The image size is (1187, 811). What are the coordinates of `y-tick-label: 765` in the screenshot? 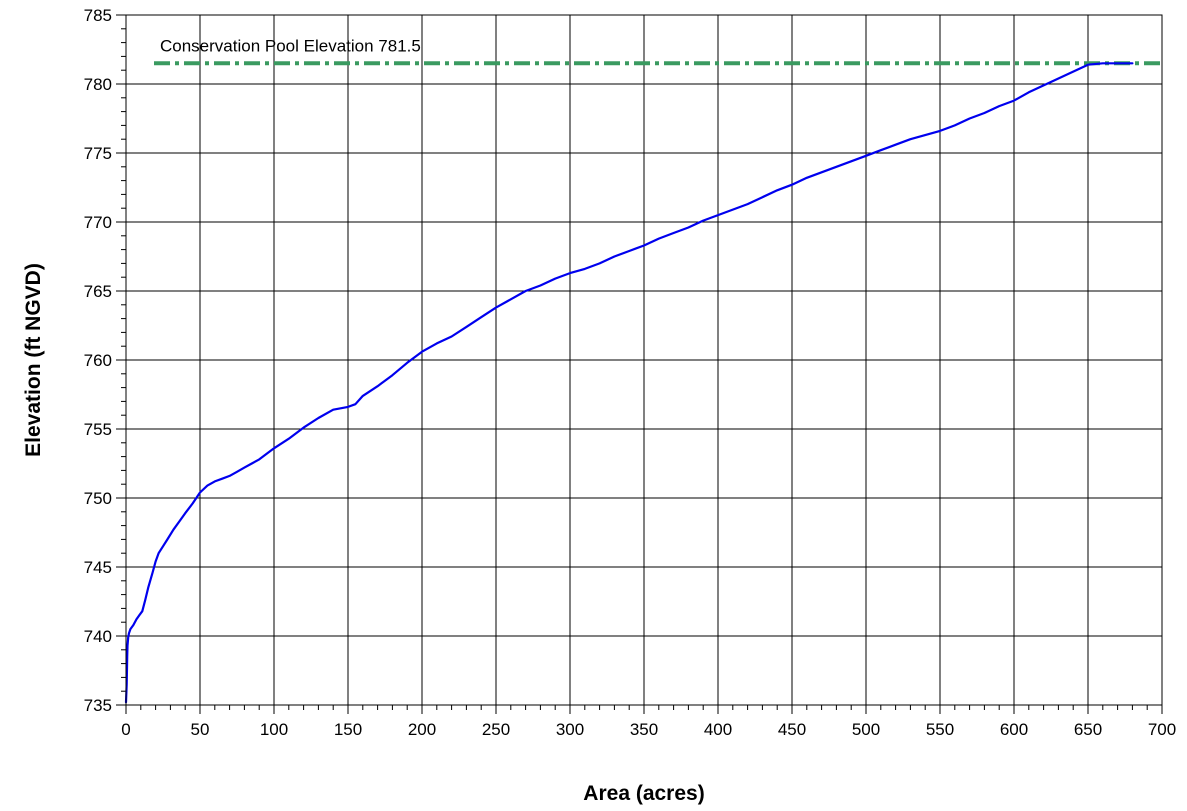 It's located at (98, 291).